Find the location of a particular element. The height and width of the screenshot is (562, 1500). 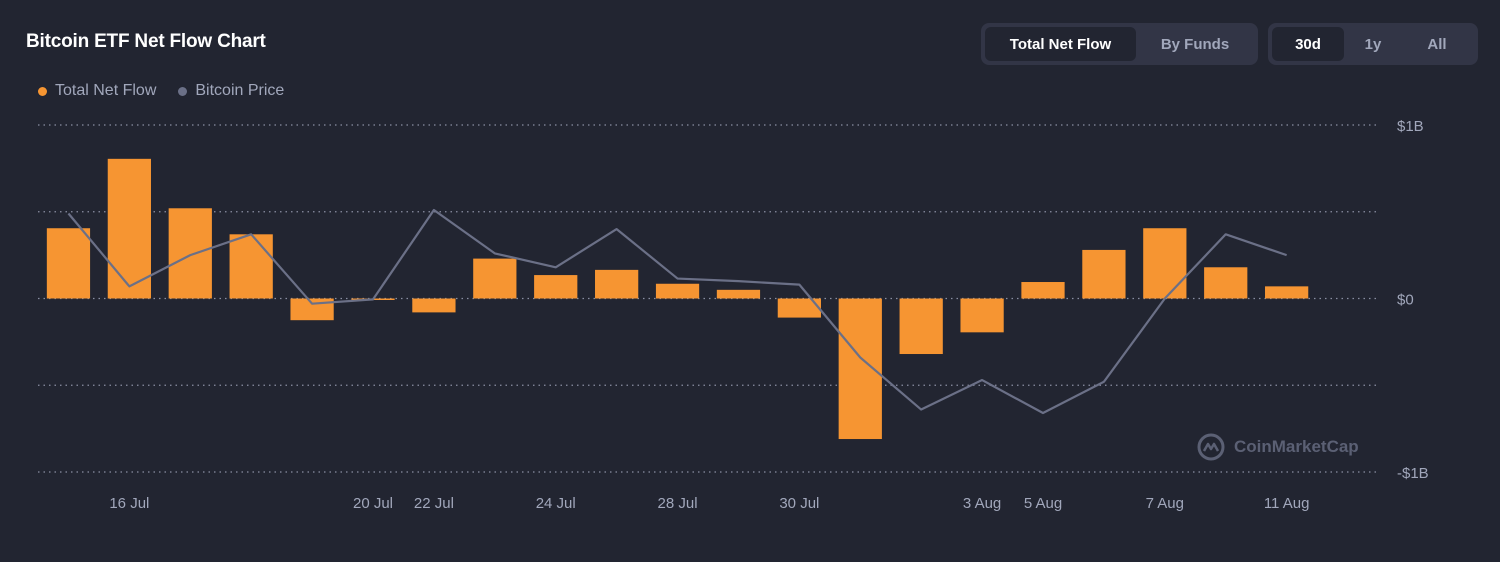

x-tick-label: 3 Aug is located at coordinates (982, 503).